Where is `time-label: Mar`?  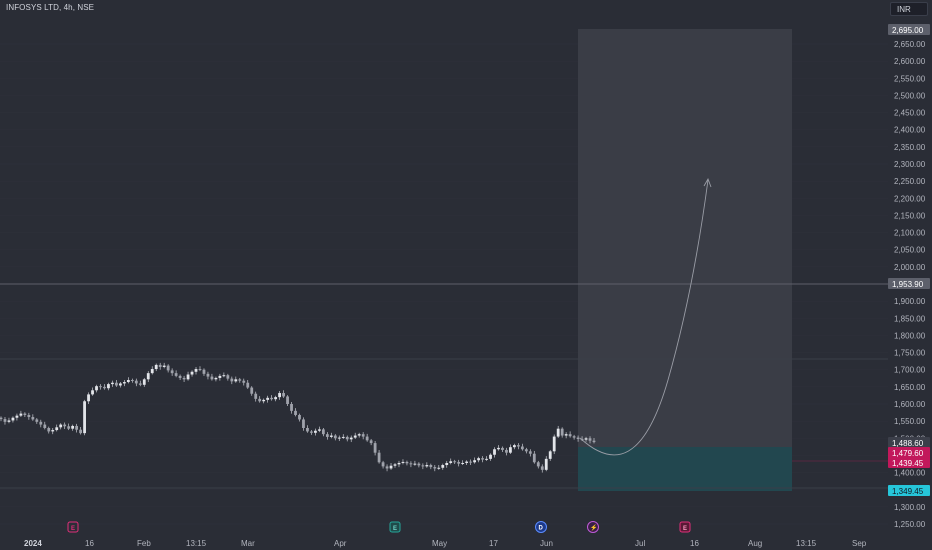 time-label: Mar is located at coordinates (248, 543).